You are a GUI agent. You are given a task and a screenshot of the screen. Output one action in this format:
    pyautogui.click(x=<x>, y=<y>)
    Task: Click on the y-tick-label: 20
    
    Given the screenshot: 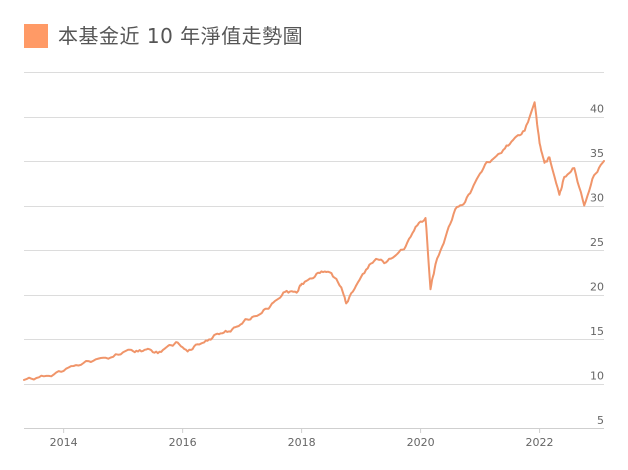 What is the action you would take?
    pyautogui.click(x=597, y=287)
    